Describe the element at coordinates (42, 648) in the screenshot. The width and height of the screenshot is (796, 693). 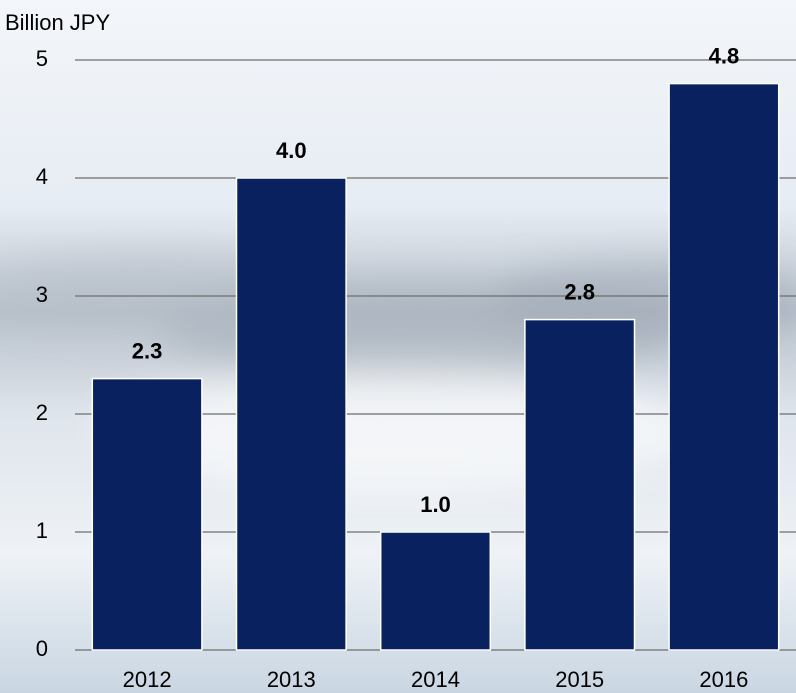
I see `y-tick-label: 0` at that location.